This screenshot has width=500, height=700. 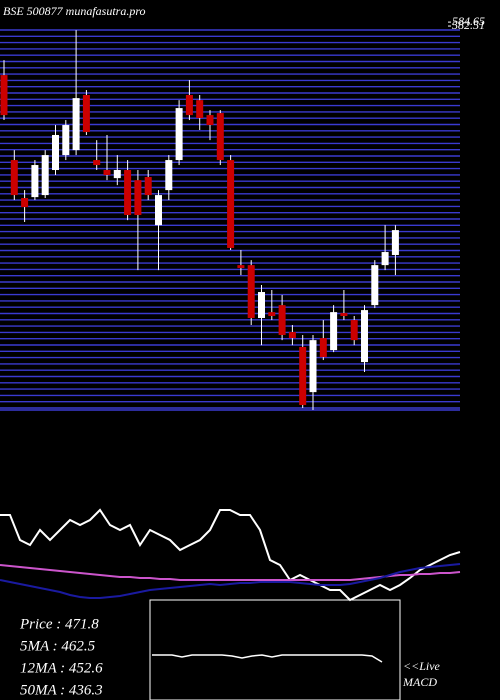 What do you see at coordinates (59, 624) in the screenshot?
I see `stat-text: Price : 471.8` at bounding box center [59, 624].